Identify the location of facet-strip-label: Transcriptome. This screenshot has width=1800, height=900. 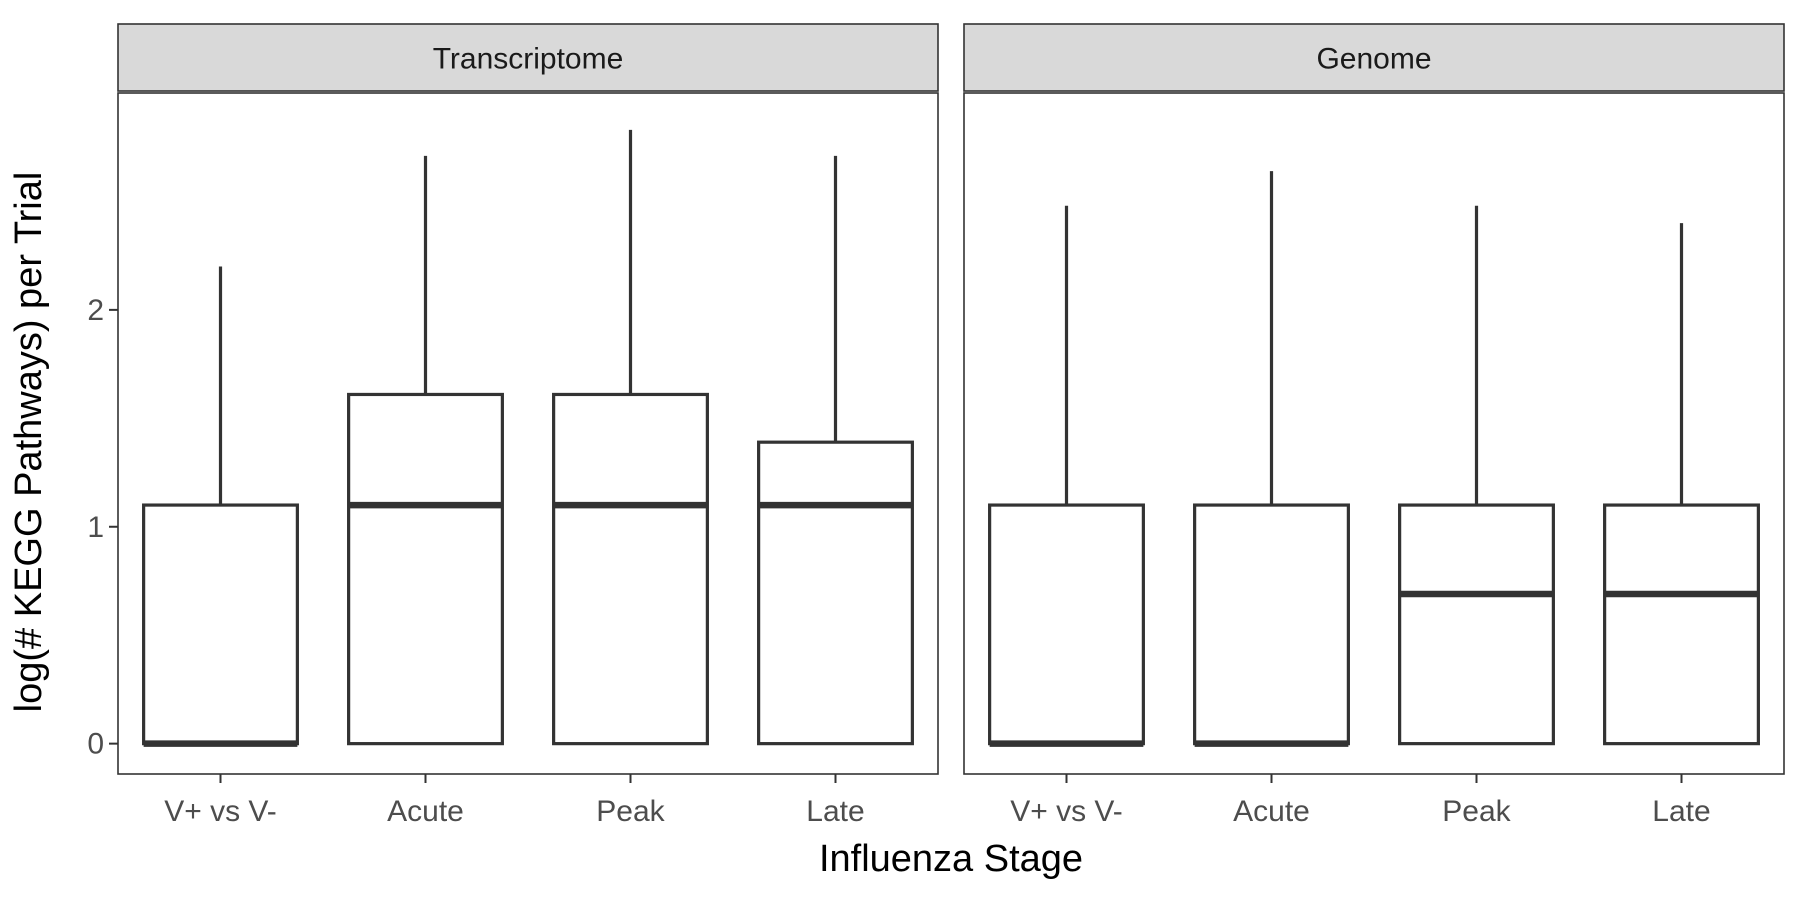
(528, 59).